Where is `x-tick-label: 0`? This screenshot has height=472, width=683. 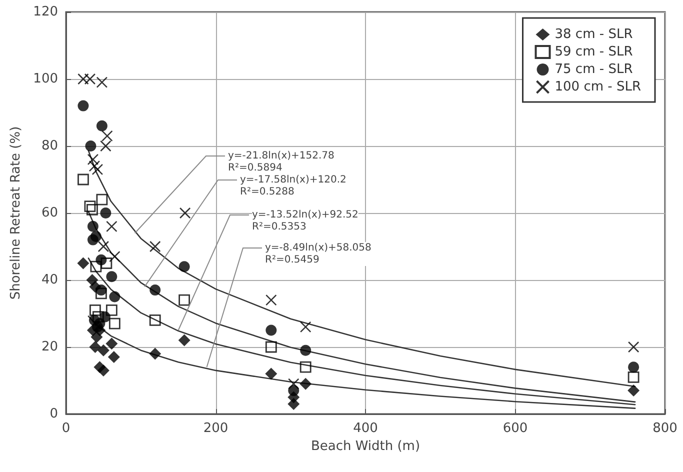
x-tick-label: 0 is located at coordinates (66, 428).